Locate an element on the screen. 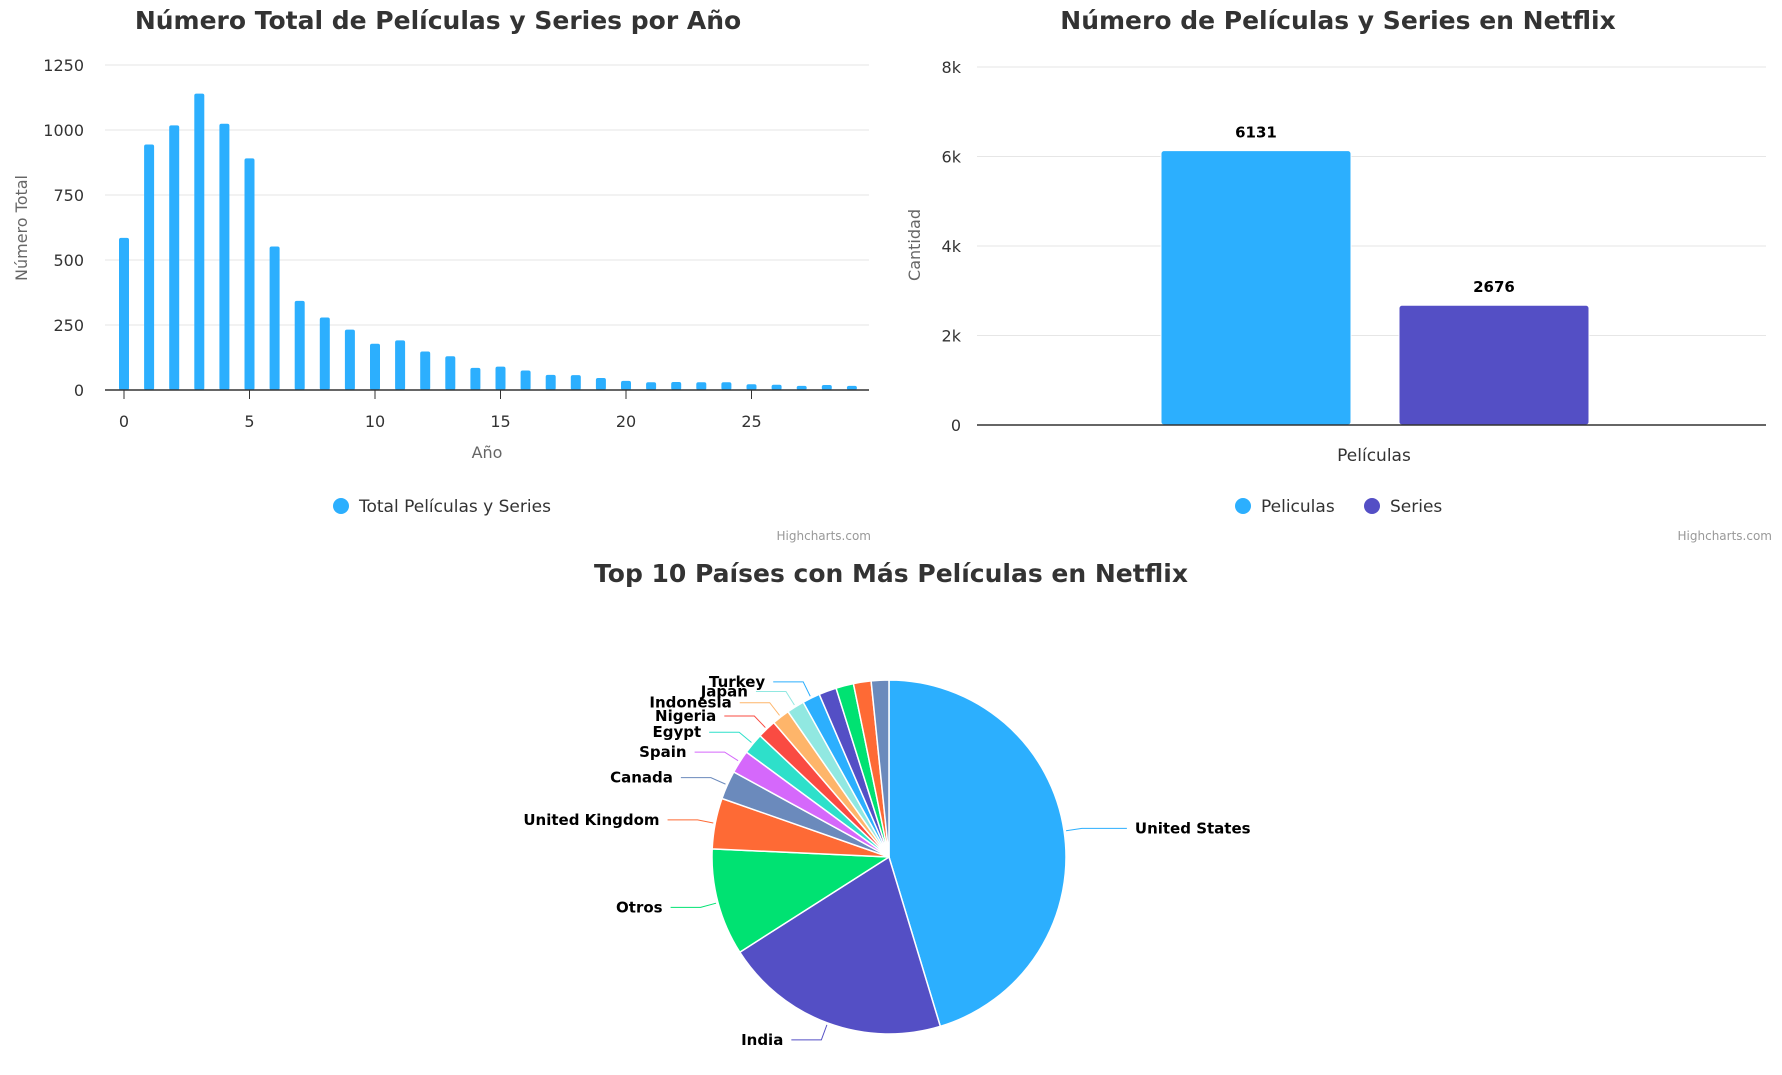 The width and height of the screenshot is (1782, 1075). chart3-slice-label: Nigeria is located at coordinates (685, 716).